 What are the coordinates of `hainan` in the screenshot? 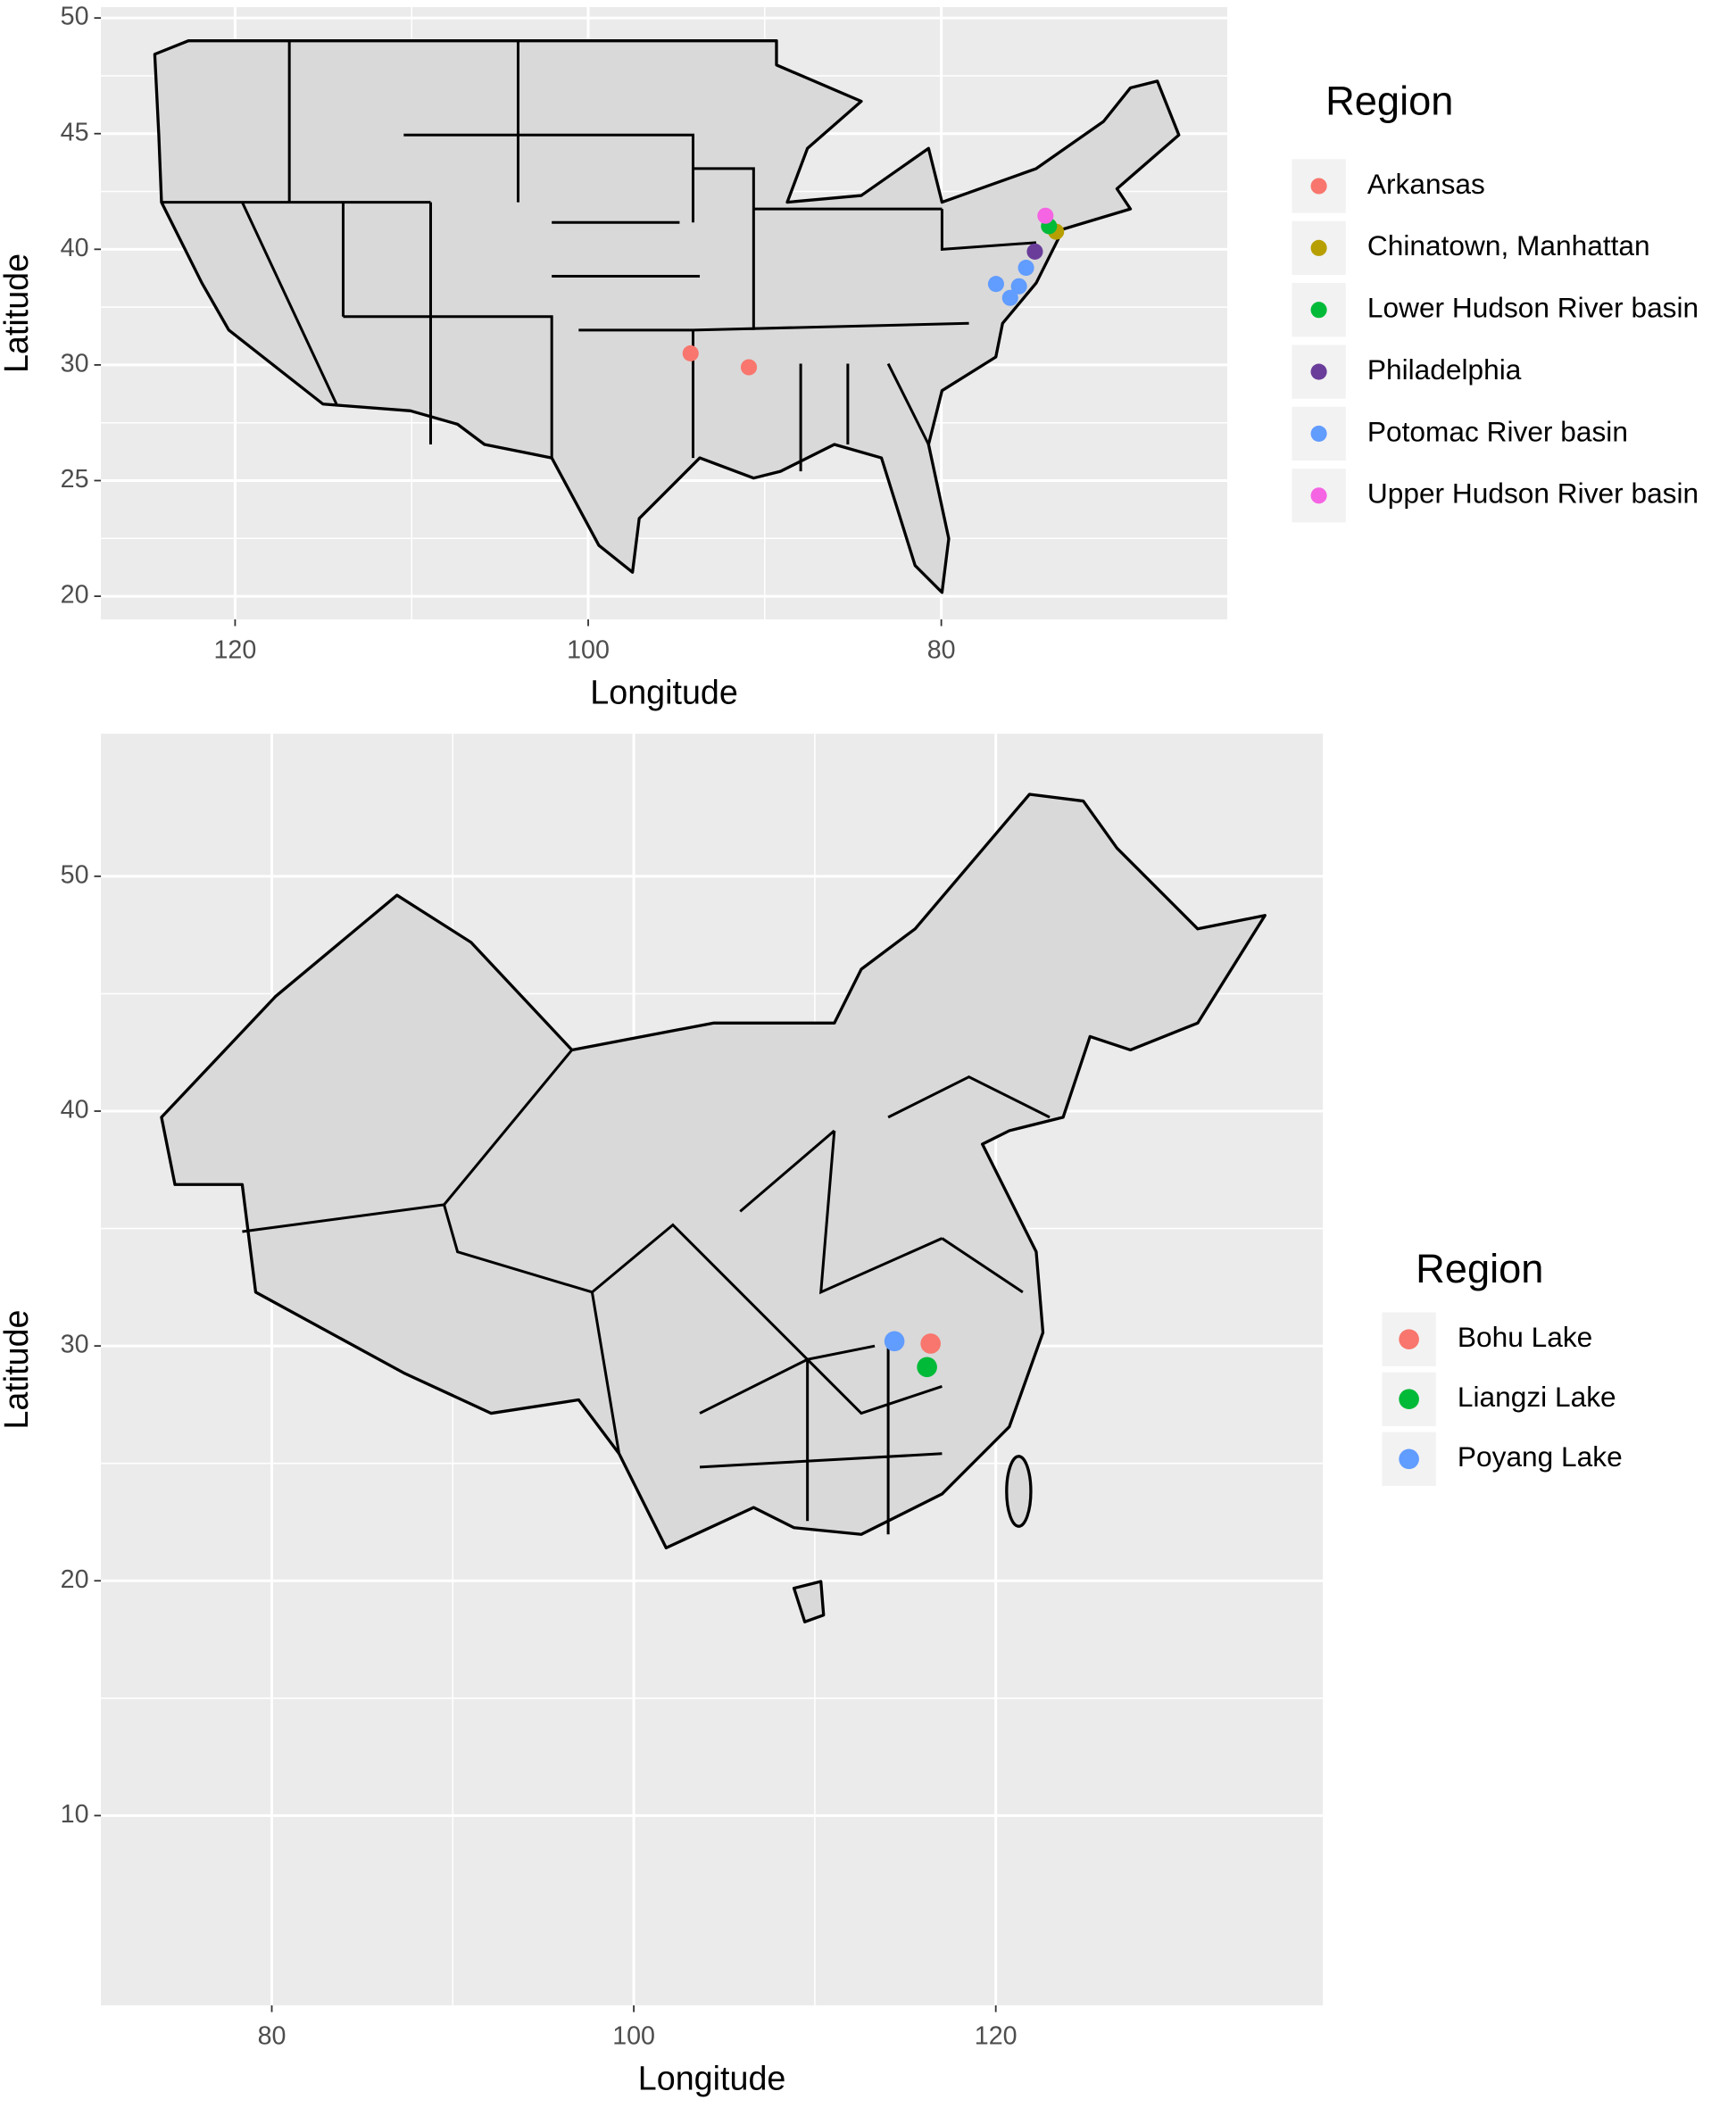 It's located at (809, 1602).